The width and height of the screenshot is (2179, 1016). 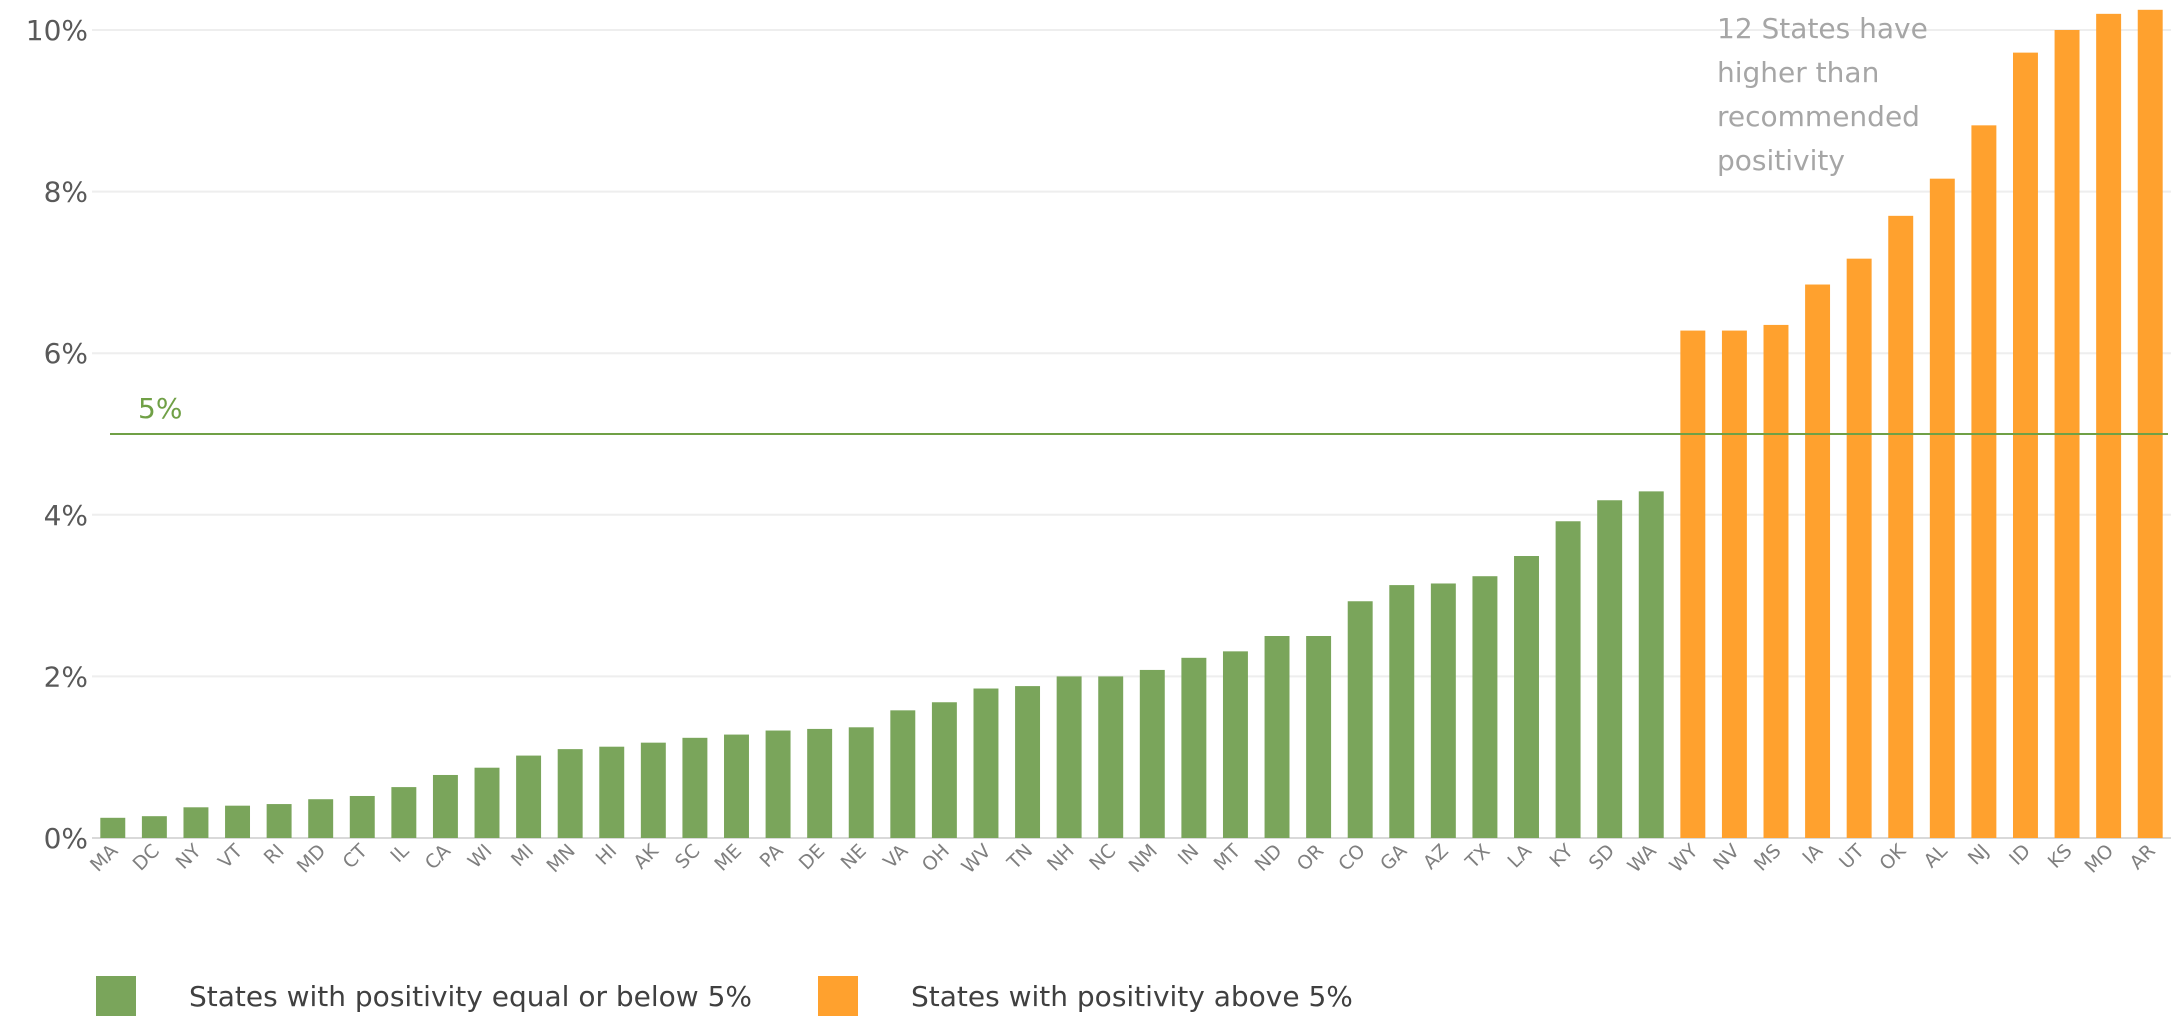 I want to click on x-tick-label: TX, so click(x=1478, y=857).